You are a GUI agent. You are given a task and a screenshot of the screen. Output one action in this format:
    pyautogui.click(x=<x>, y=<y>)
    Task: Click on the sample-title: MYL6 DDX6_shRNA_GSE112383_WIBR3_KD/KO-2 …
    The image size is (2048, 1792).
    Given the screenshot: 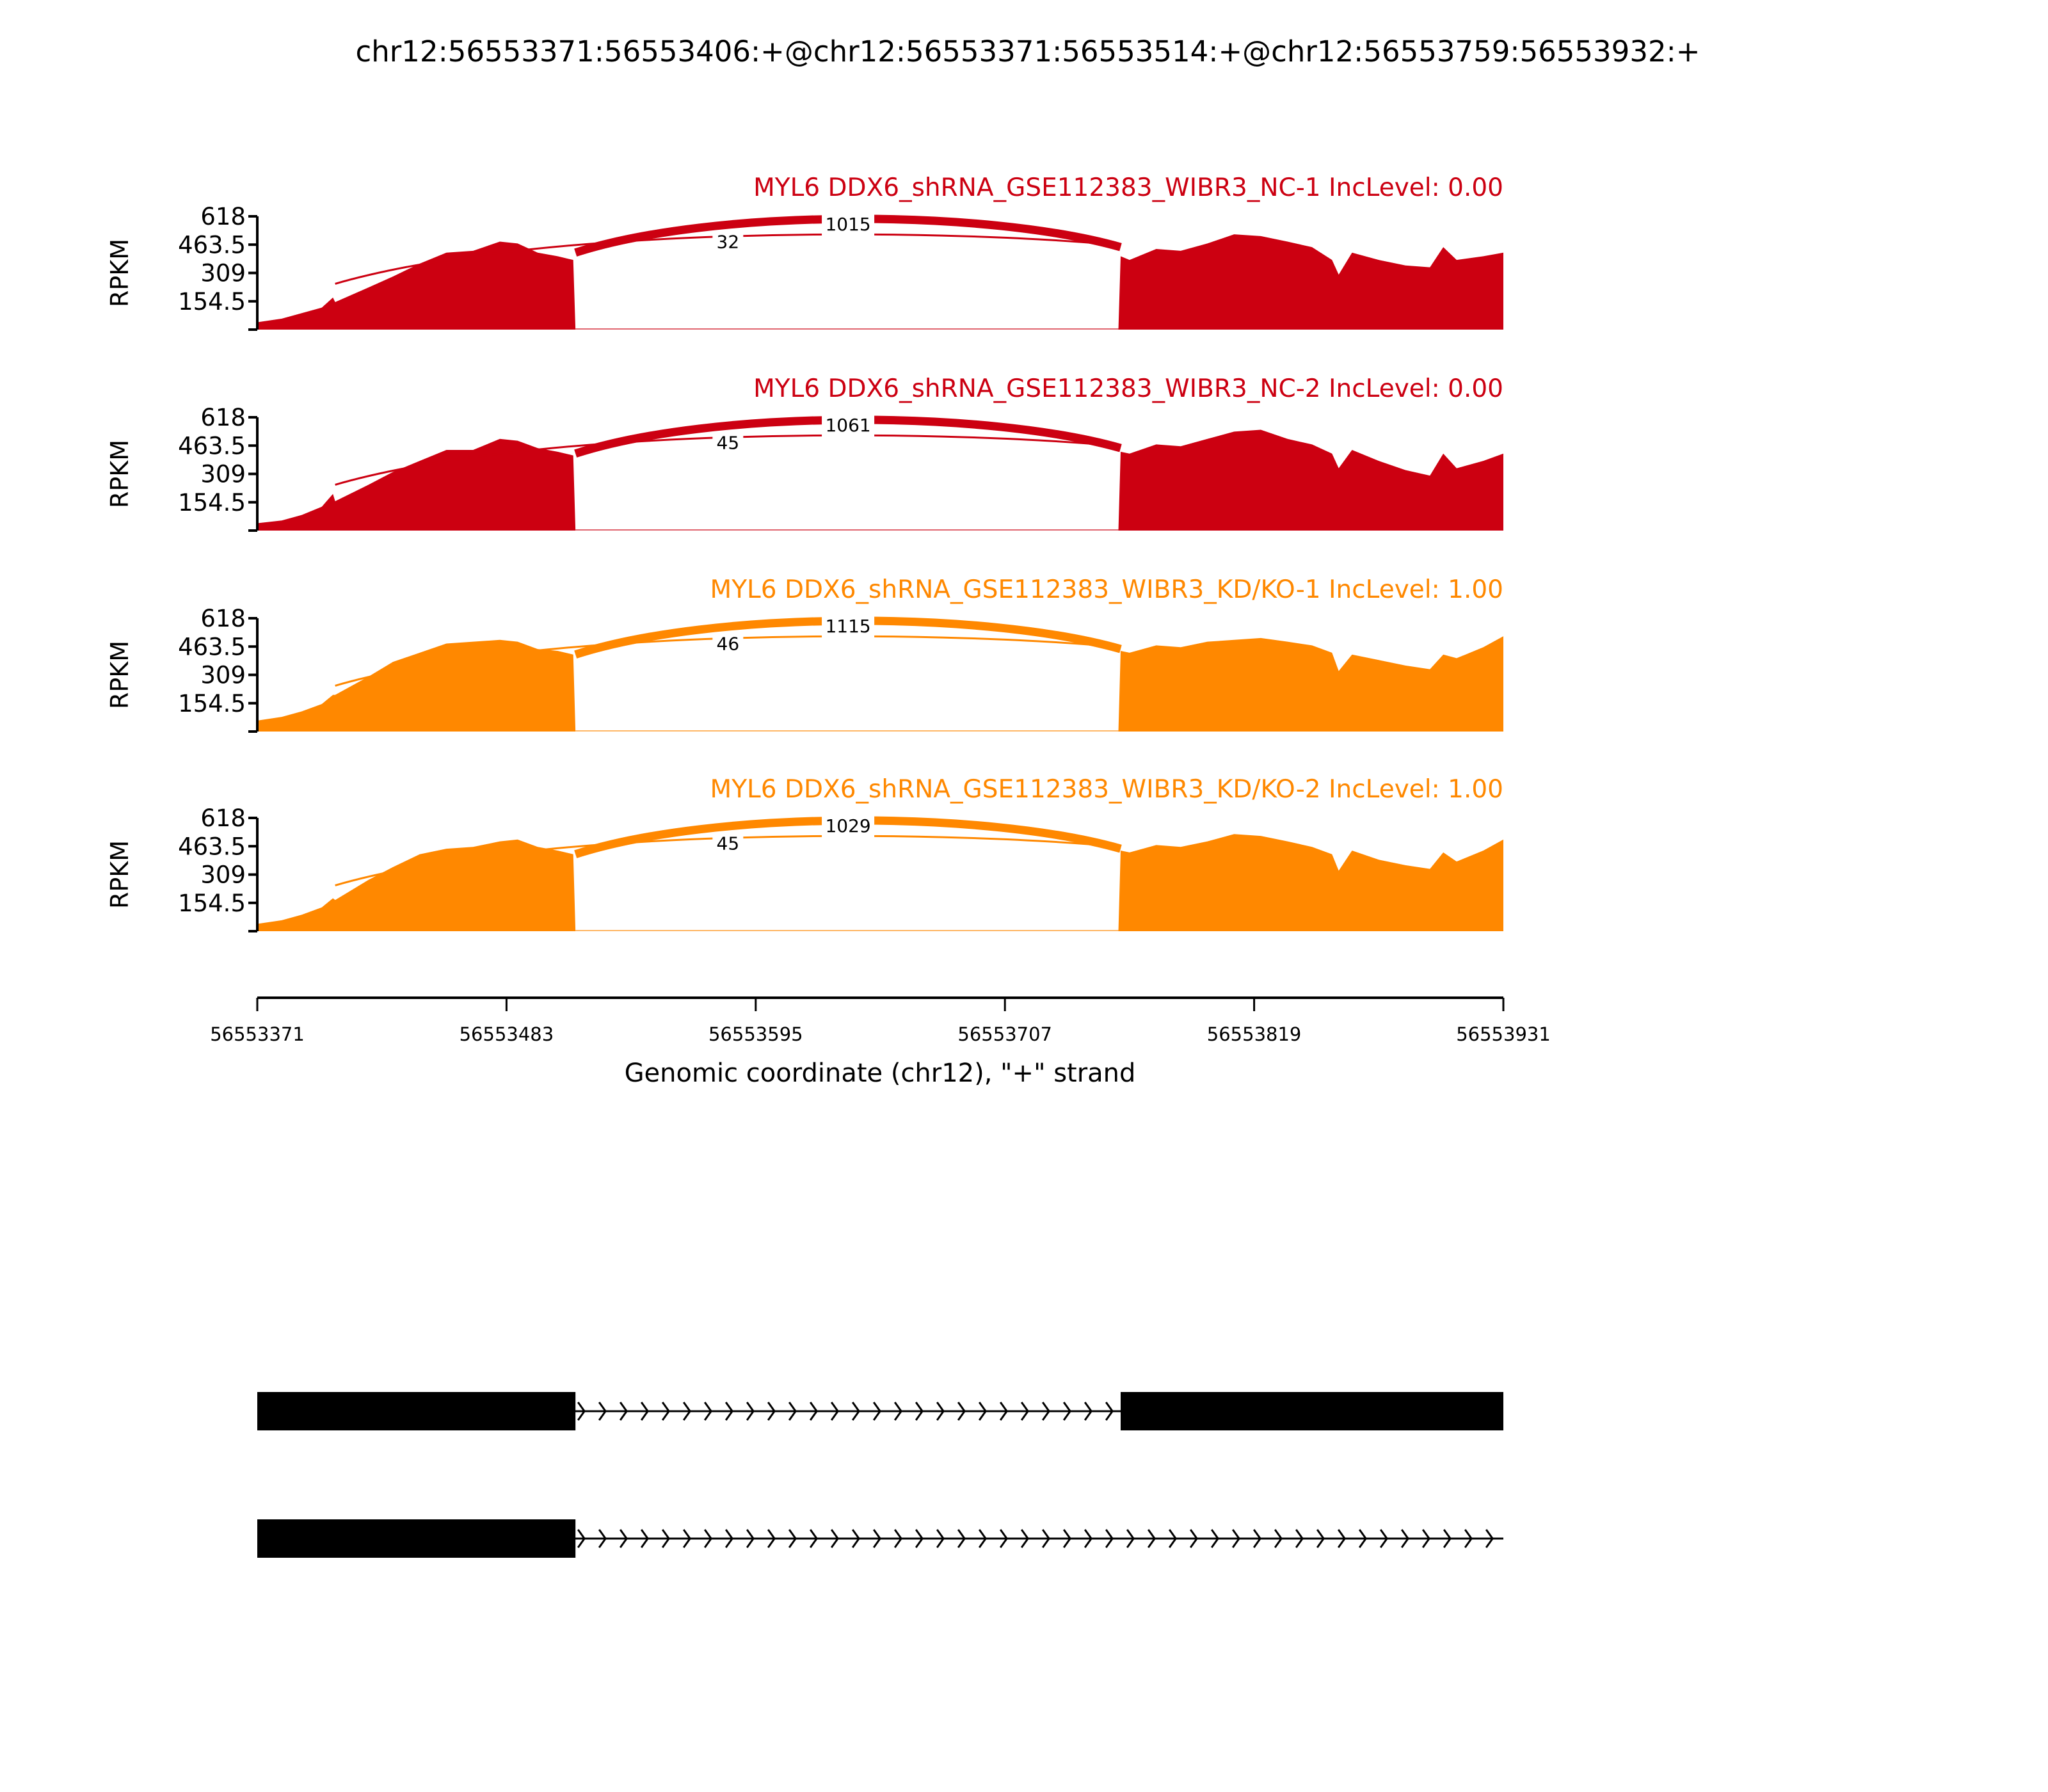 What is the action you would take?
    pyautogui.click(x=1106, y=789)
    